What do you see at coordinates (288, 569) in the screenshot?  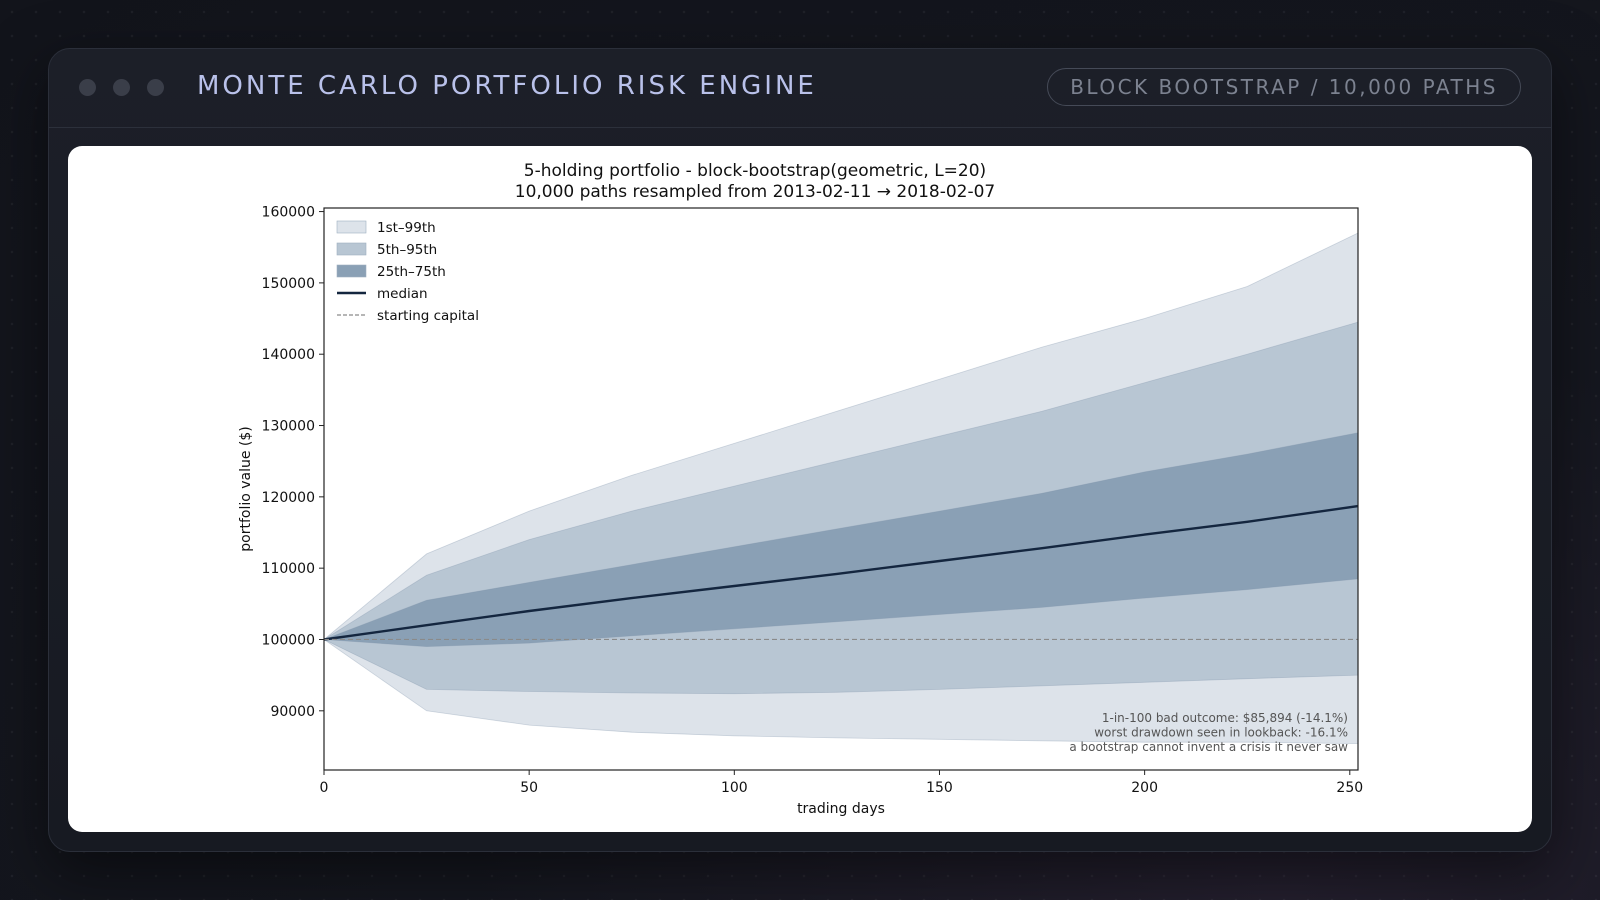 I see `y-tick-label: 110000` at bounding box center [288, 569].